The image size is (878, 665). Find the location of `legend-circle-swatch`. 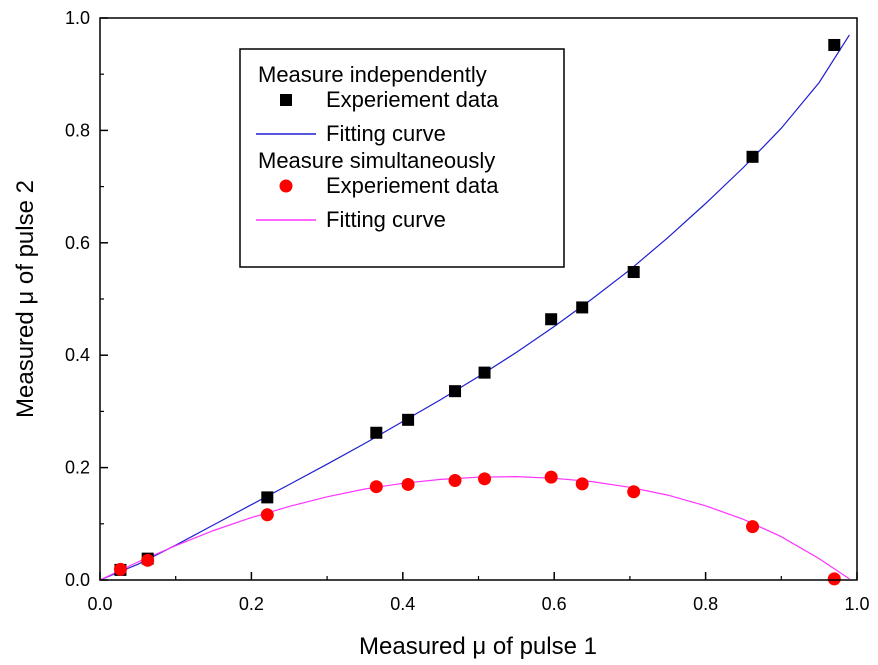

legend-circle-swatch is located at coordinates (286, 186).